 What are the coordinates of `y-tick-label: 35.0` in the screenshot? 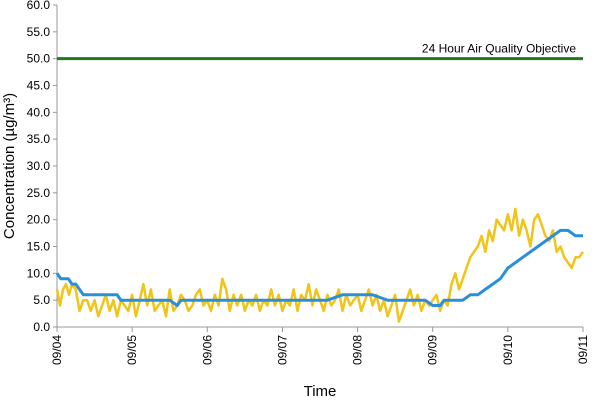 It's located at (39, 139).